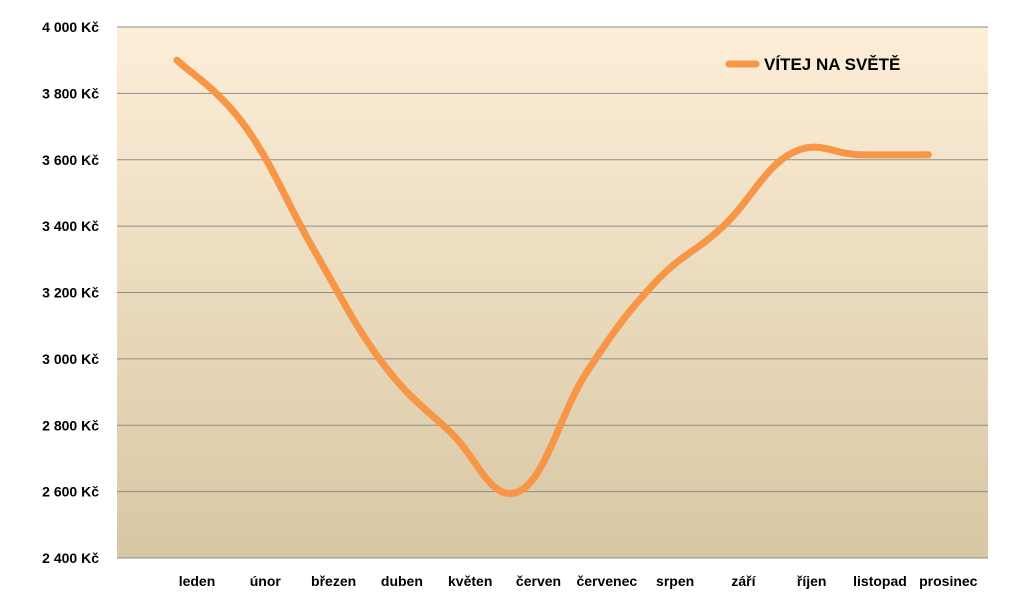 This screenshot has height=598, width=1024. Describe the element at coordinates (70, 492) in the screenshot. I see `y-tick-label: 2 600 Kč` at that location.